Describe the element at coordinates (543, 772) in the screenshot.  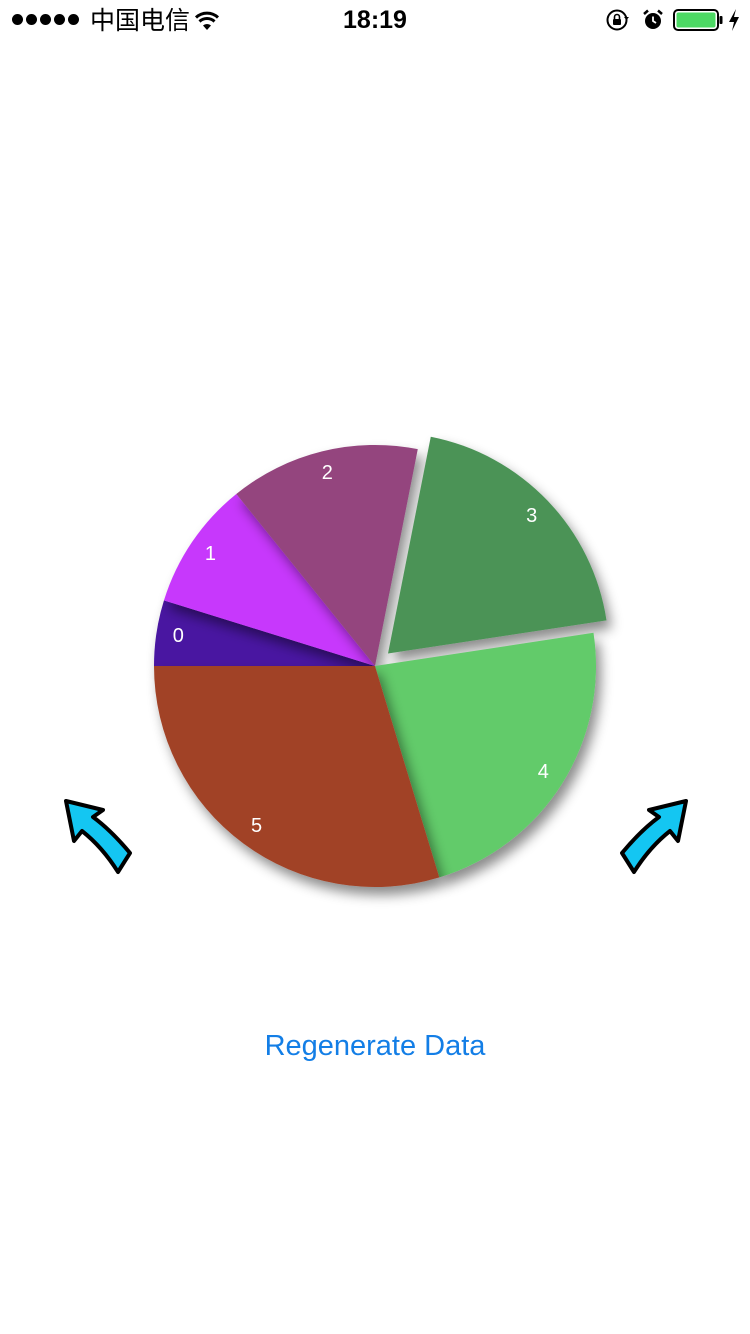
I see `pie-slice-label: 4` at that location.